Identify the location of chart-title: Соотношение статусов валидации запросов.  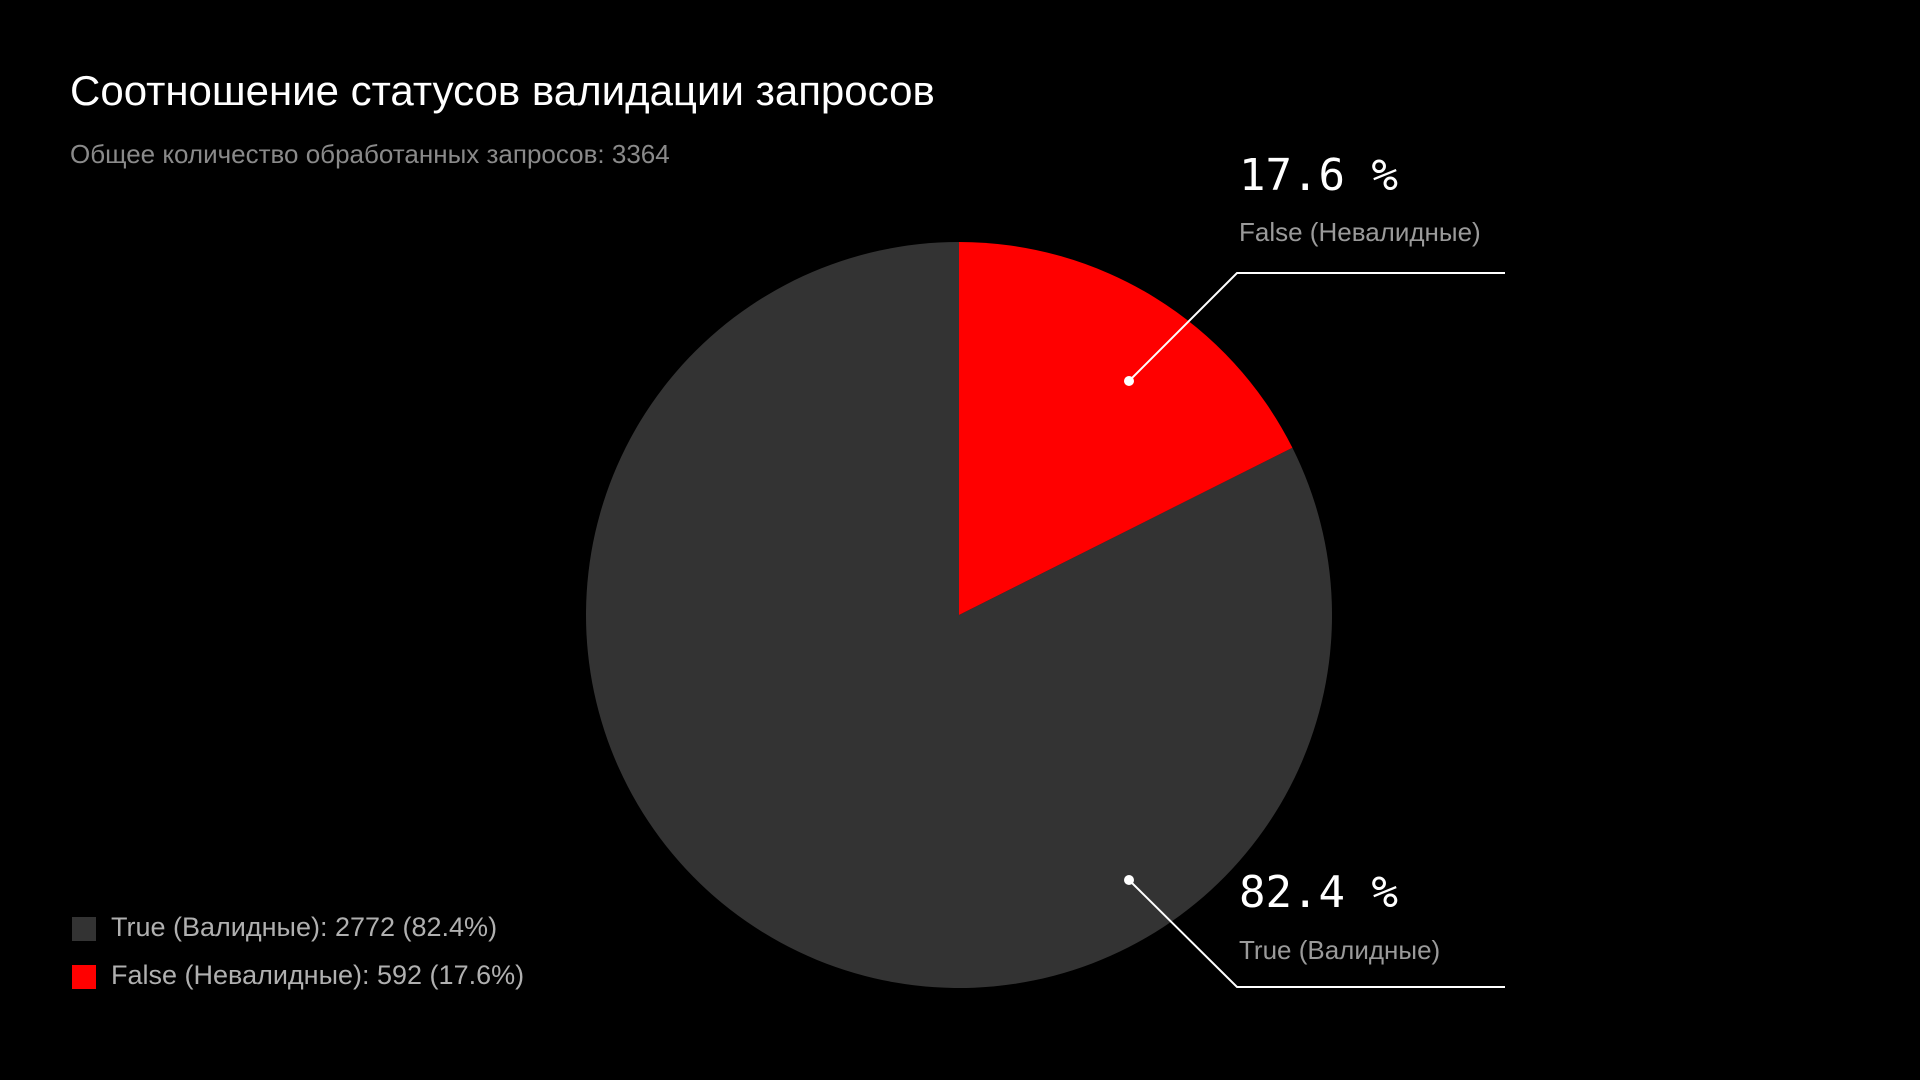
(502, 90).